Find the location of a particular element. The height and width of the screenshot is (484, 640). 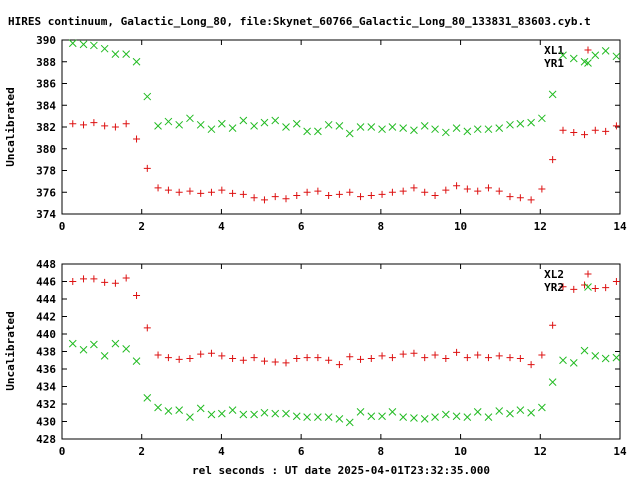

x-tick-label: 10 is located at coordinates (460, 226).